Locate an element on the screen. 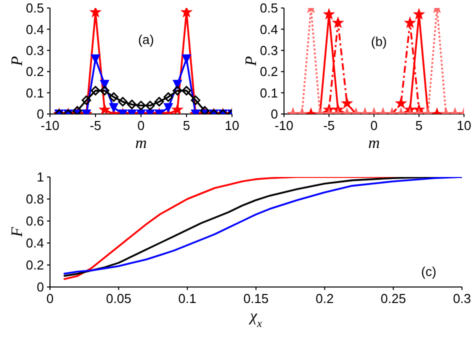  x-tick-label: 0.1 is located at coordinates (187, 298).